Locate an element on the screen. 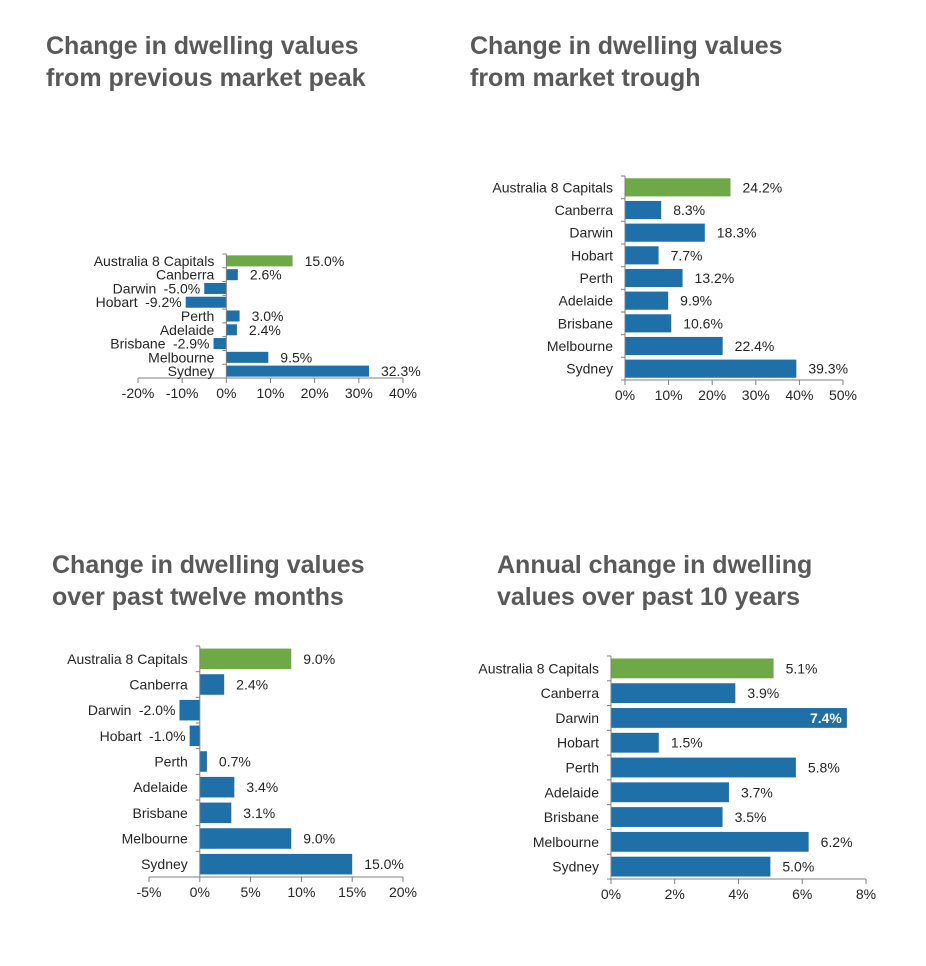  data-label: 3.7% is located at coordinates (757, 792).